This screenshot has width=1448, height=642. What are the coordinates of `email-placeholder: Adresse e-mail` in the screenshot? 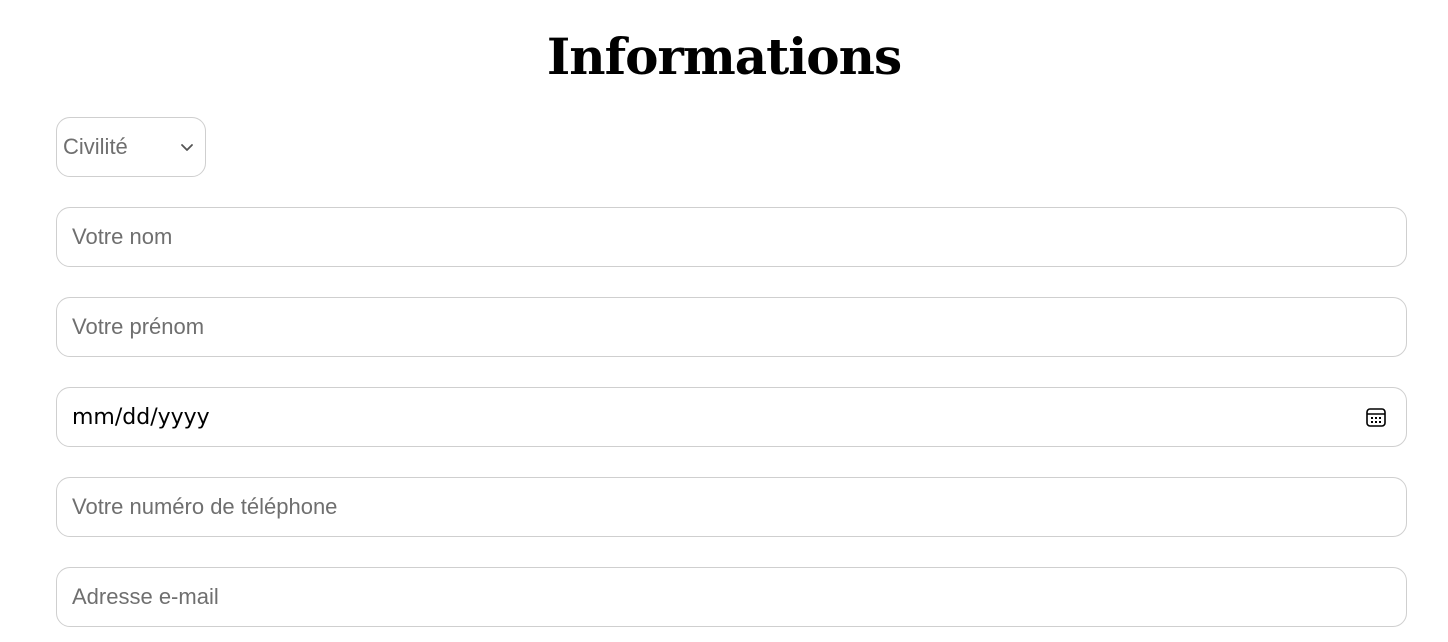 It's located at (145, 596).